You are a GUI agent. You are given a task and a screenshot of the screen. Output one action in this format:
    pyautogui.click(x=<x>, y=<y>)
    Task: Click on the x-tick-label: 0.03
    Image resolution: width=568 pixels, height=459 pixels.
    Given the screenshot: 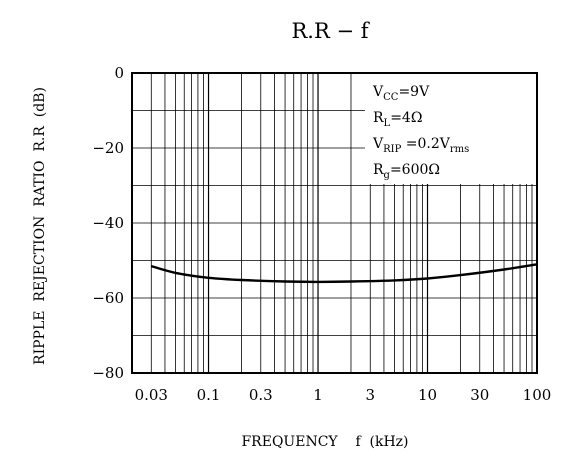 What is the action you would take?
    pyautogui.click(x=151, y=395)
    